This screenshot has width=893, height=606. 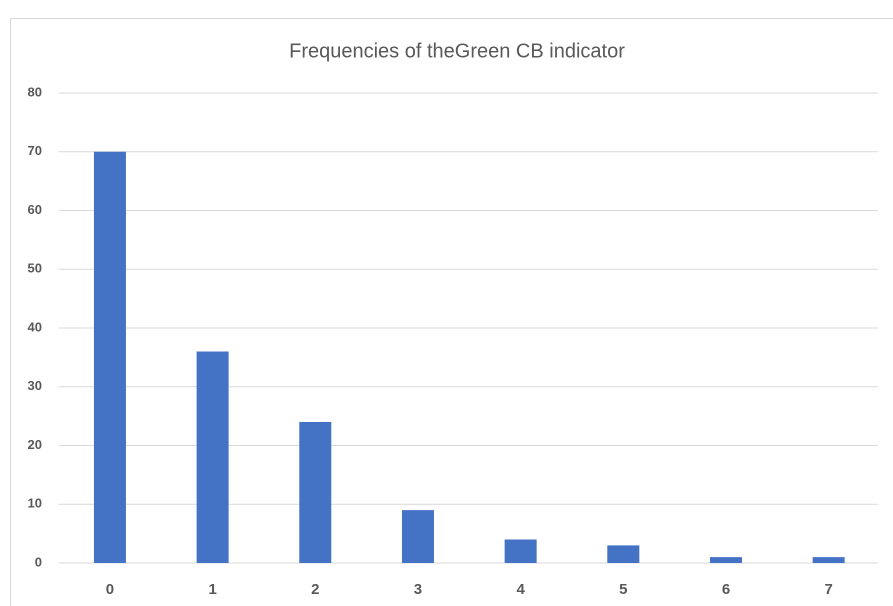 What do you see at coordinates (35, 150) in the screenshot?
I see `y-tick-label: 70` at bounding box center [35, 150].